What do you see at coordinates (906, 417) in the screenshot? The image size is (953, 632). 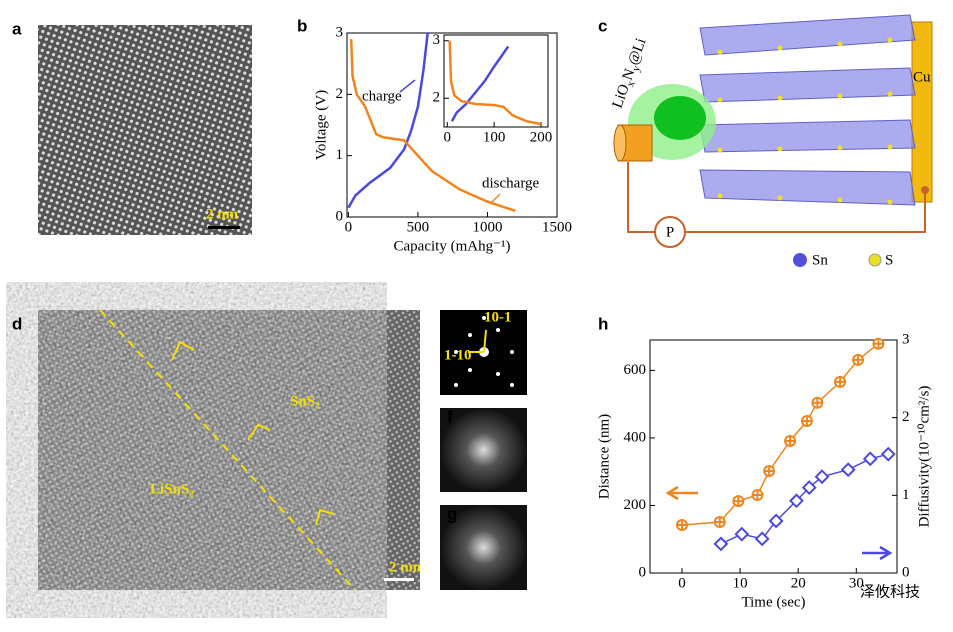 I see `y2-tick-label: 2` at bounding box center [906, 417].